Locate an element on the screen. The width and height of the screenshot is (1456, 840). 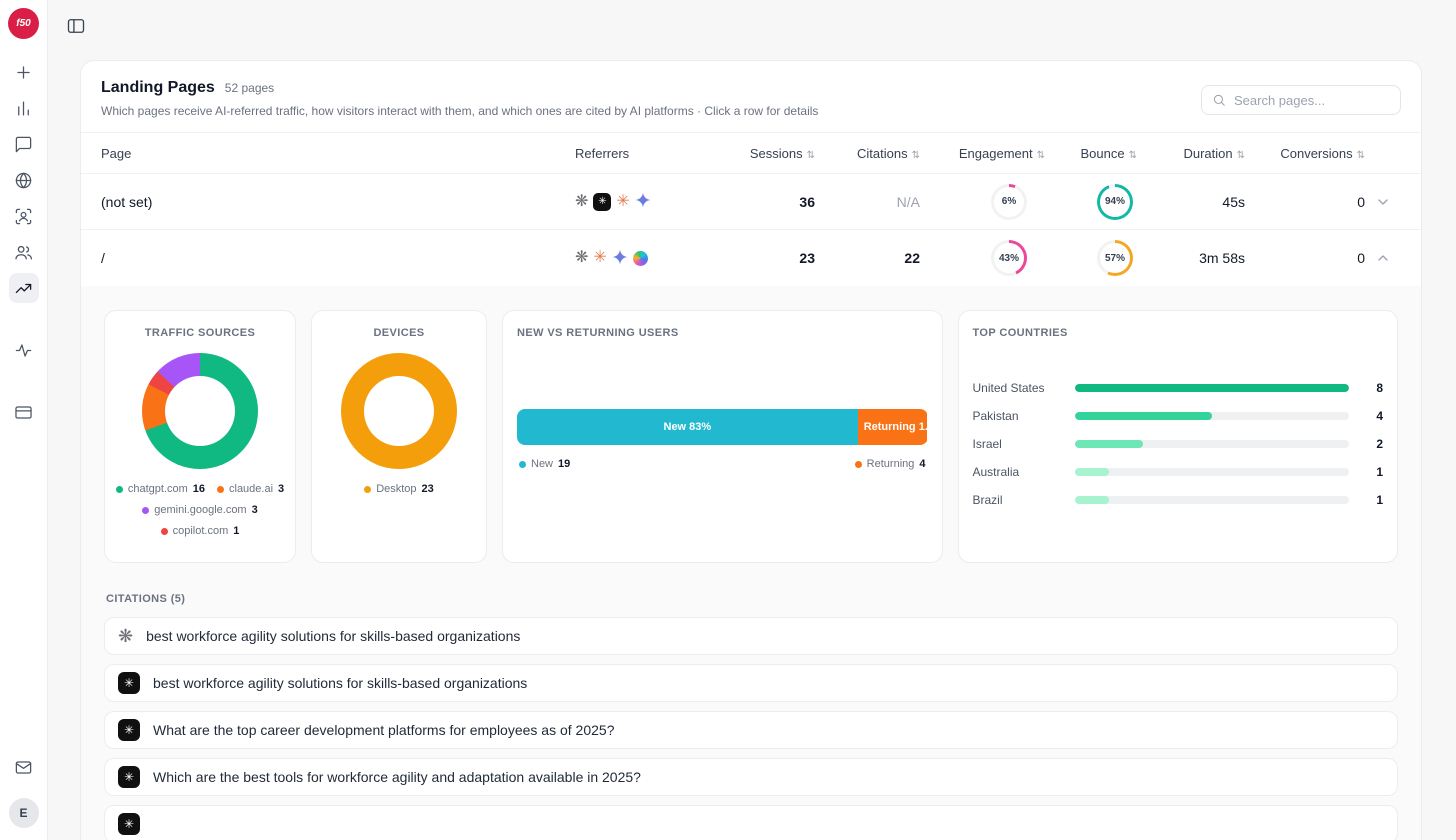
chevron-down-icon is located at coordinates (1383, 201).